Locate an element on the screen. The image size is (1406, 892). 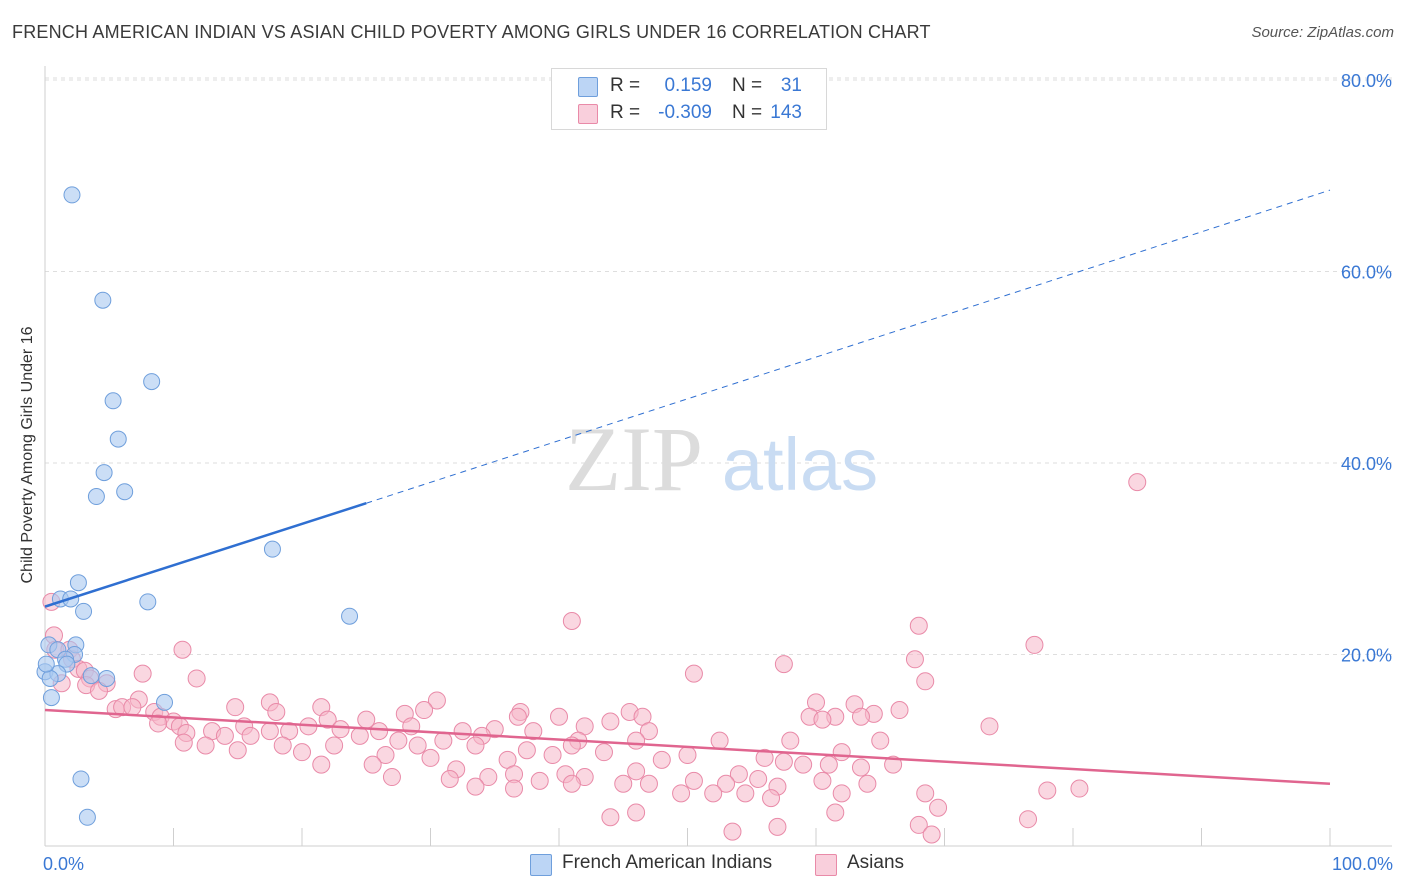
legend-n-label: N = is located at coordinates (747, 85).